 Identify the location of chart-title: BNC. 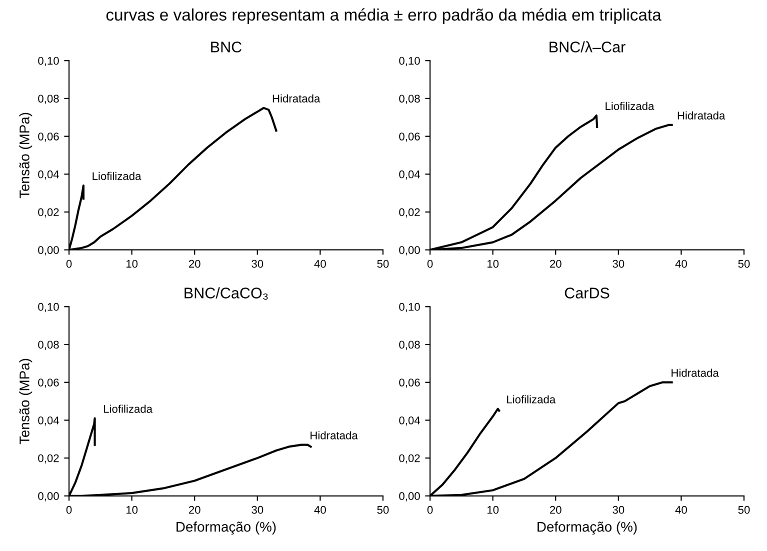
(226, 47).